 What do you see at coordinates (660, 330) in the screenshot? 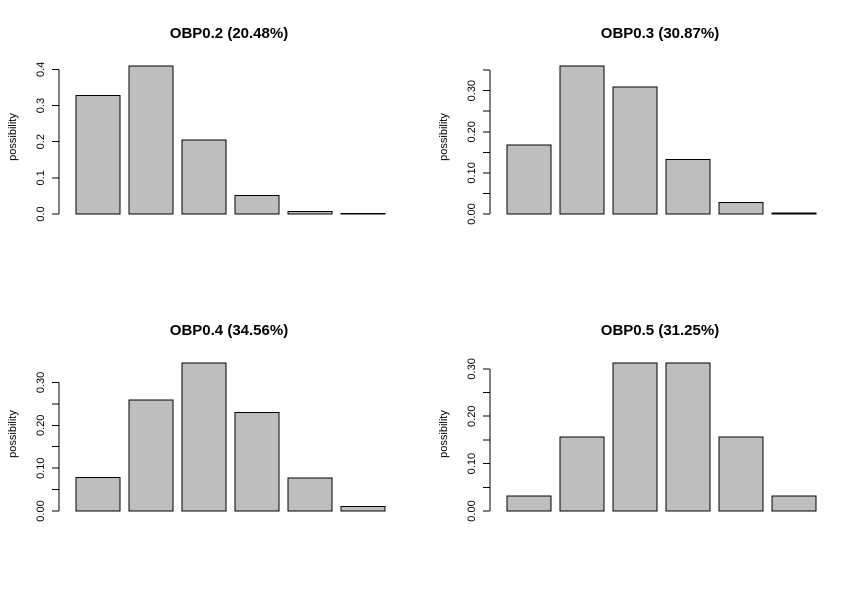
I see `chart-title: OBP0.5 (31.25%)` at bounding box center [660, 330].